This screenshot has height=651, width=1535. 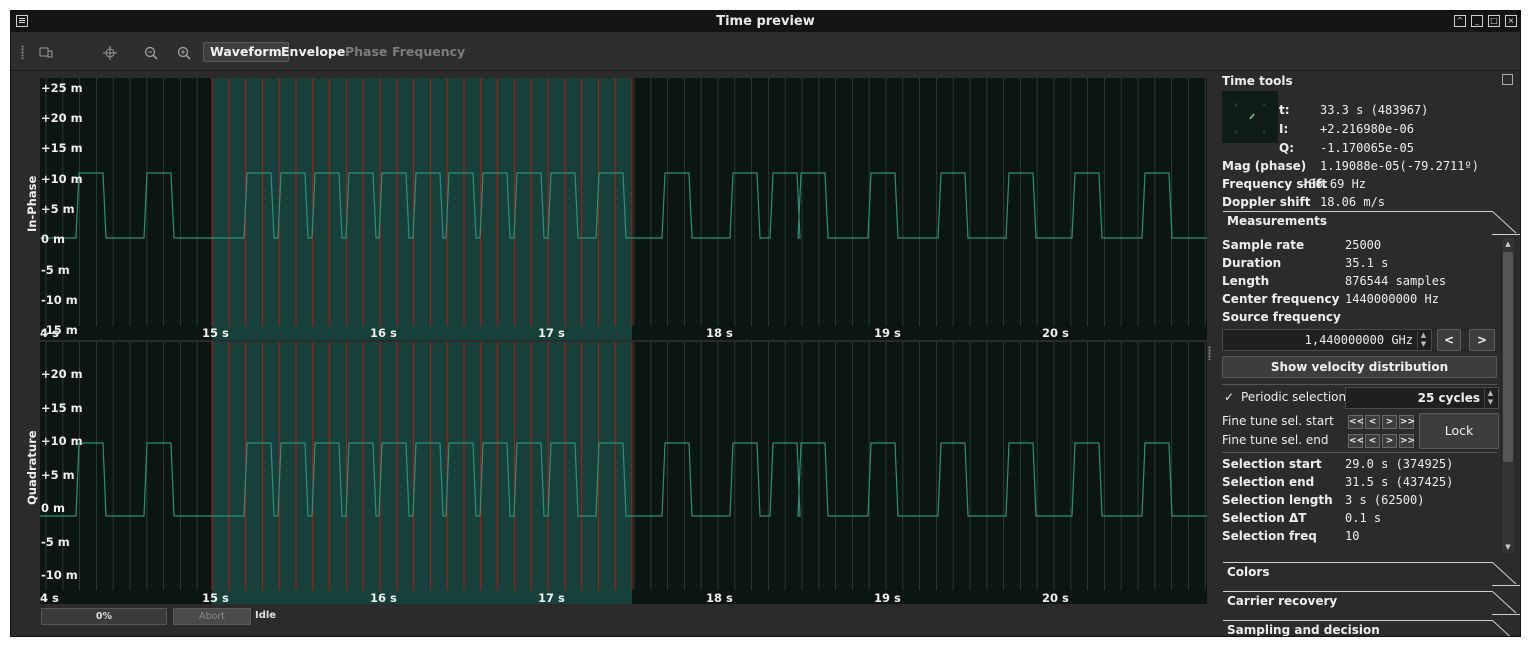 What do you see at coordinates (1372, 441) in the screenshot?
I see `end-rewind-button: <` at bounding box center [1372, 441].